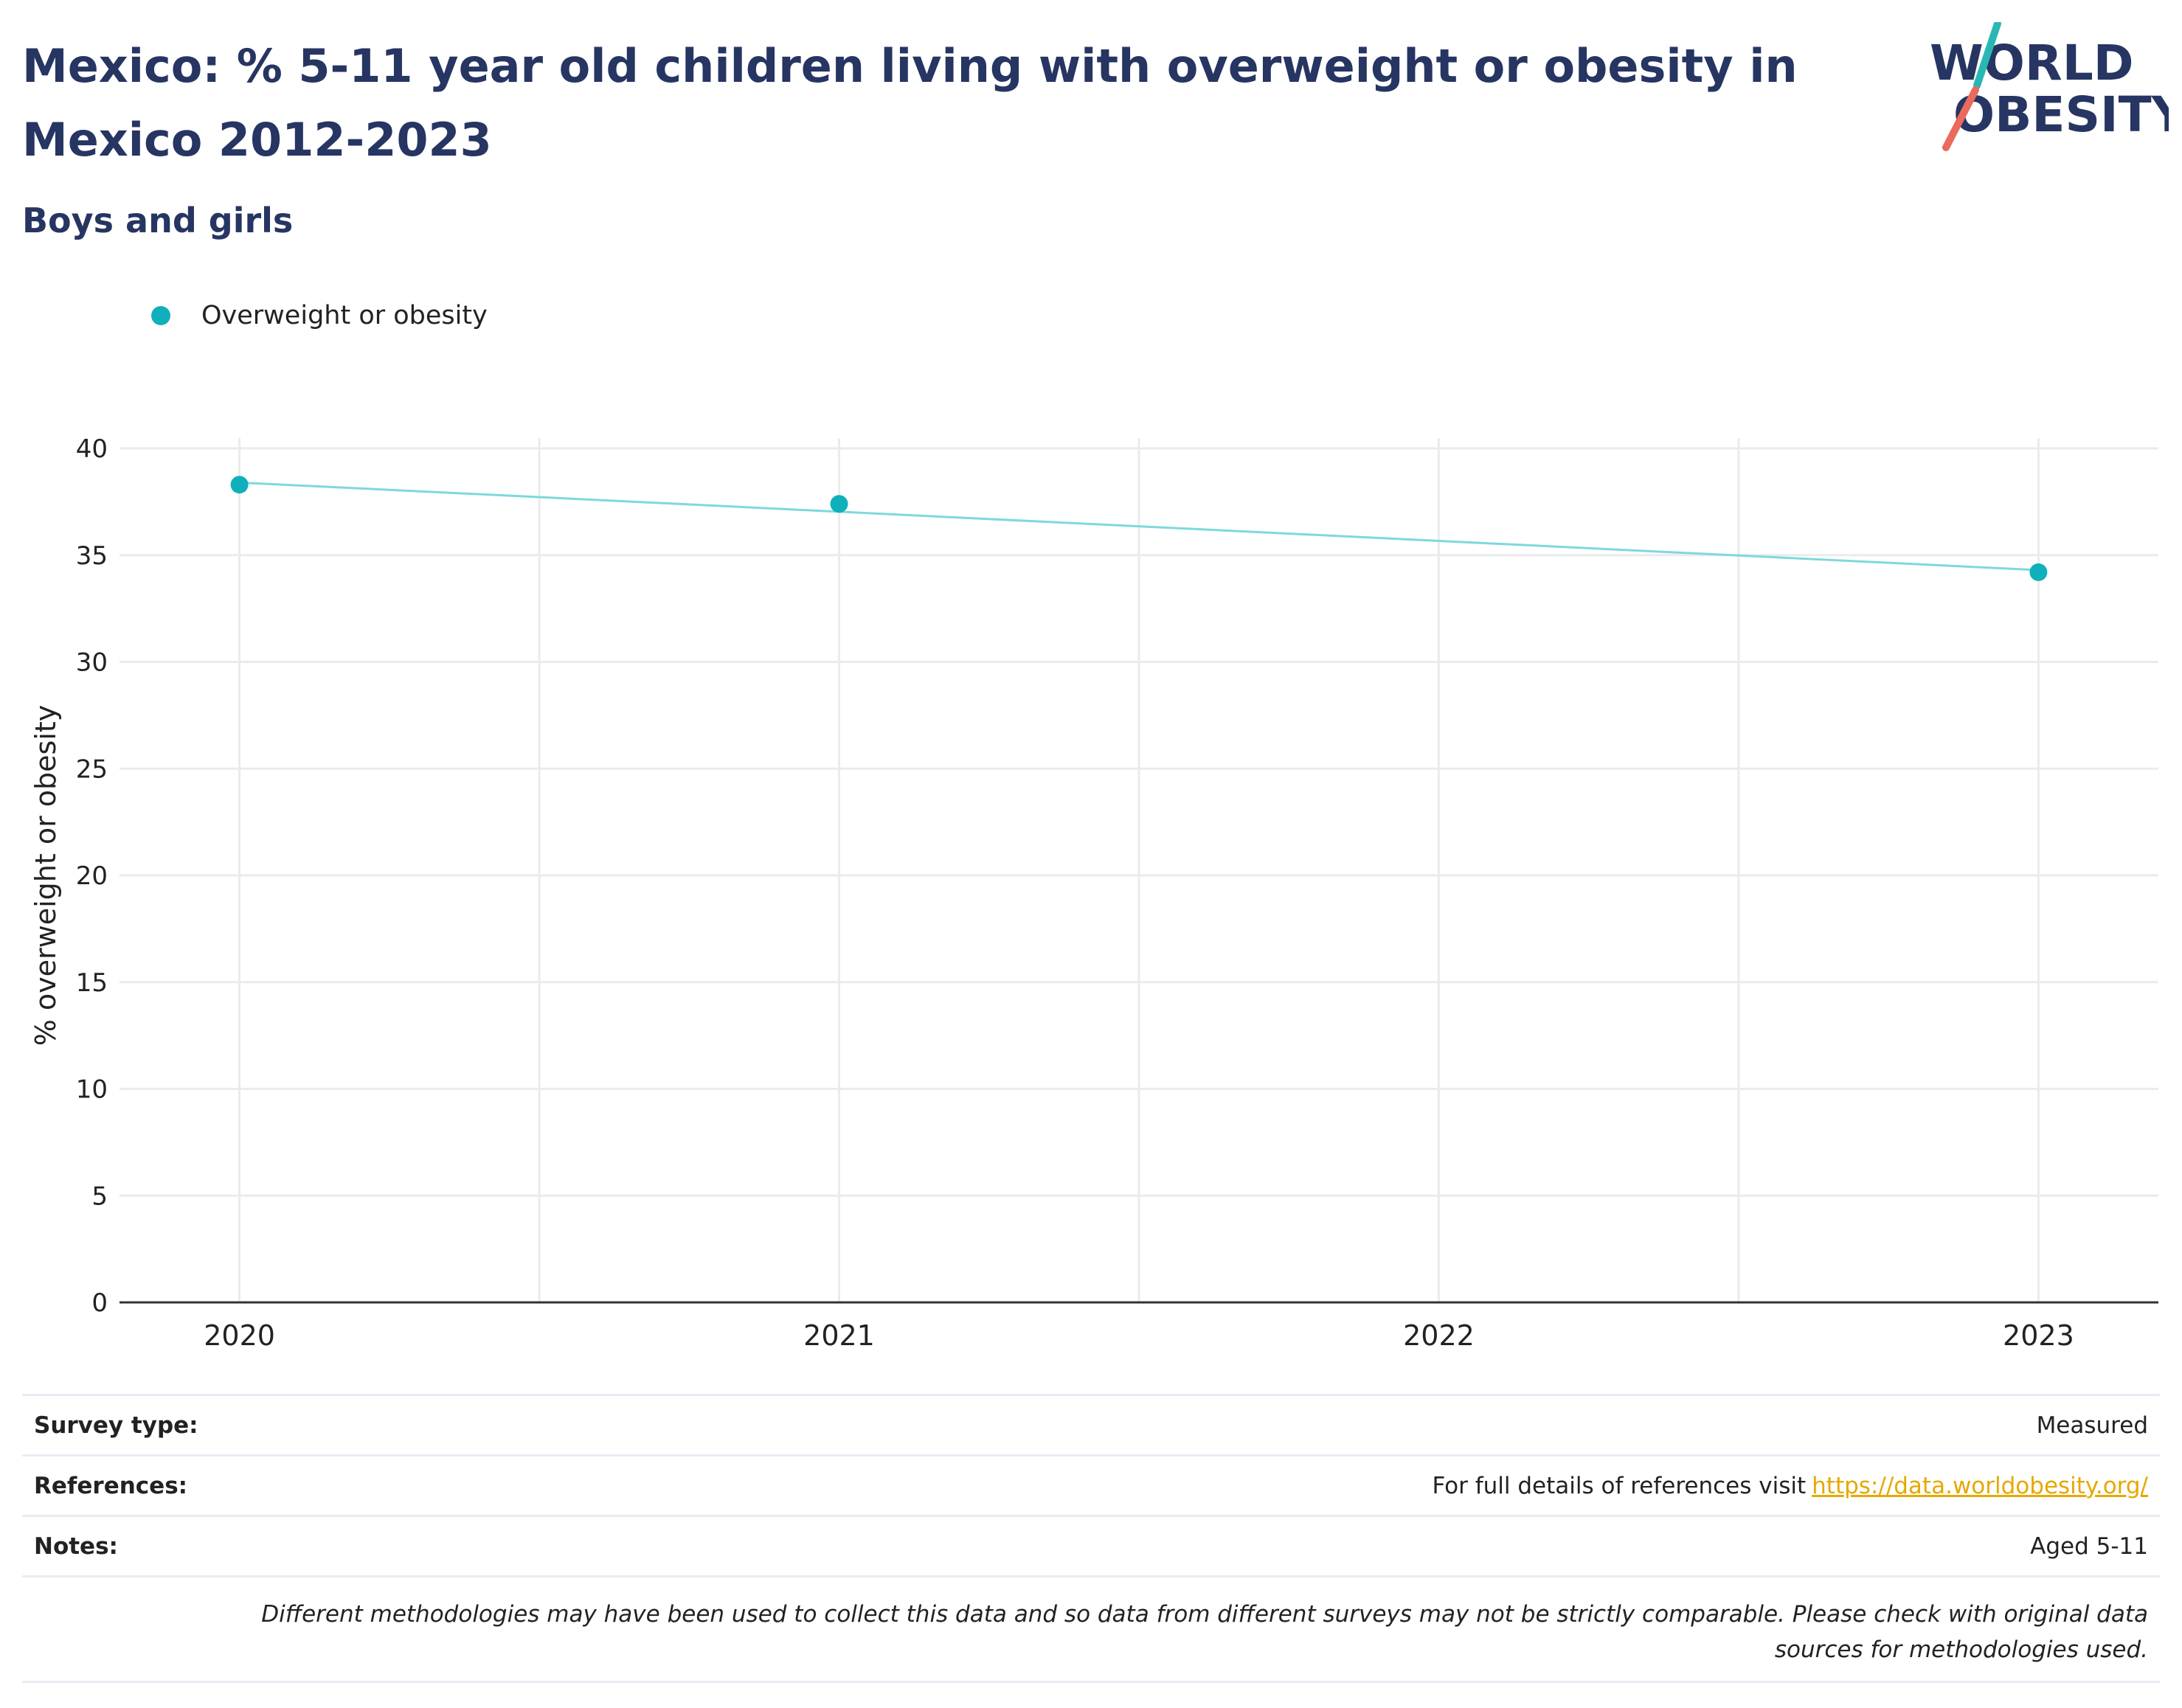 The width and height of the screenshot is (2182, 1708). I want to click on x-tick-label: 2020, so click(239, 1335).